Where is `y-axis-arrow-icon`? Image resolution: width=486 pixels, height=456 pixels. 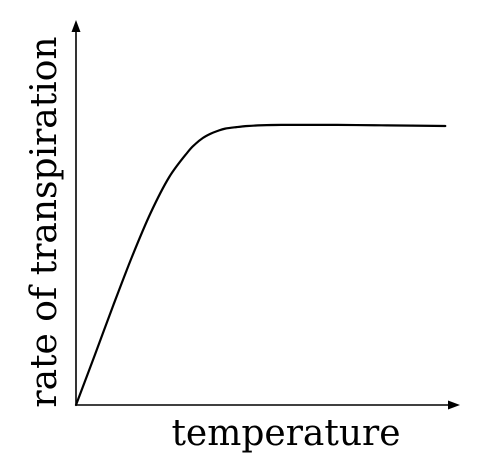
y-axis-arrow-icon is located at coordinates (76, 26).